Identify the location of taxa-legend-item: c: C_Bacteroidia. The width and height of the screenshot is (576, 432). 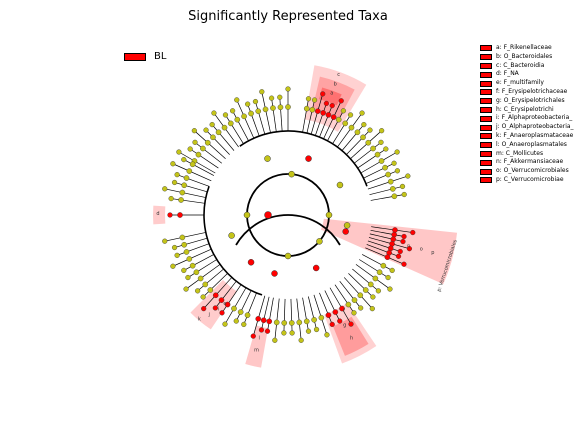
(527, 66).